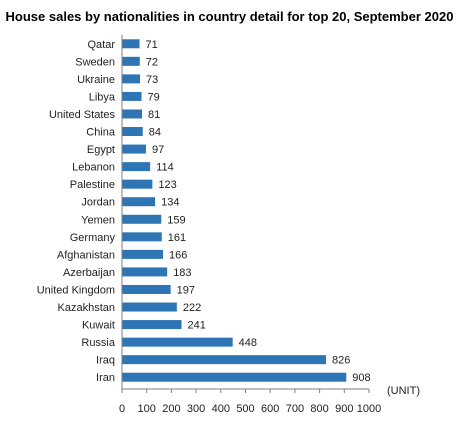 This screenshot has height=423, width=459. I want to click on bar-united-states, so click(132, 114).